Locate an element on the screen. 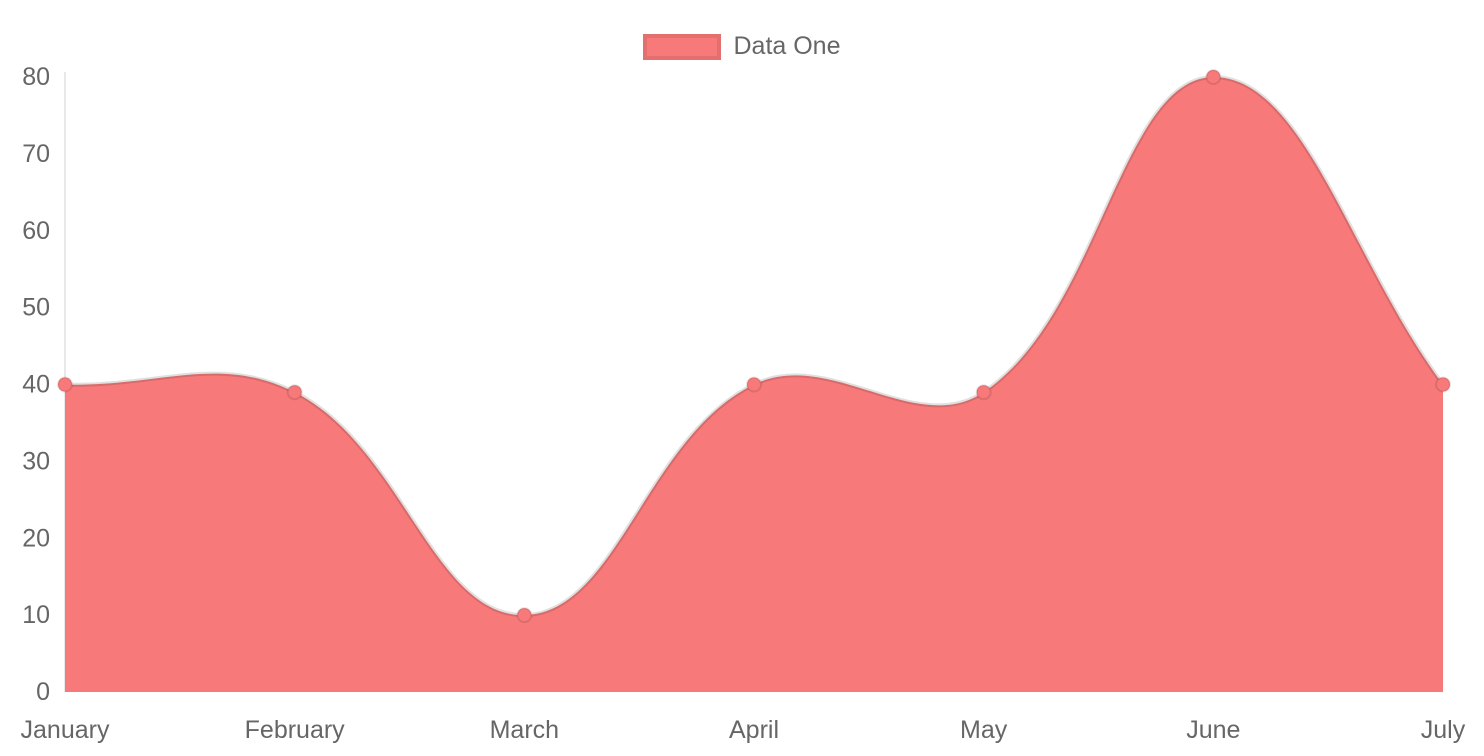 The height and width of the screenshot is (756, 1484). data-point-july is located at coordinates (1443, 384).